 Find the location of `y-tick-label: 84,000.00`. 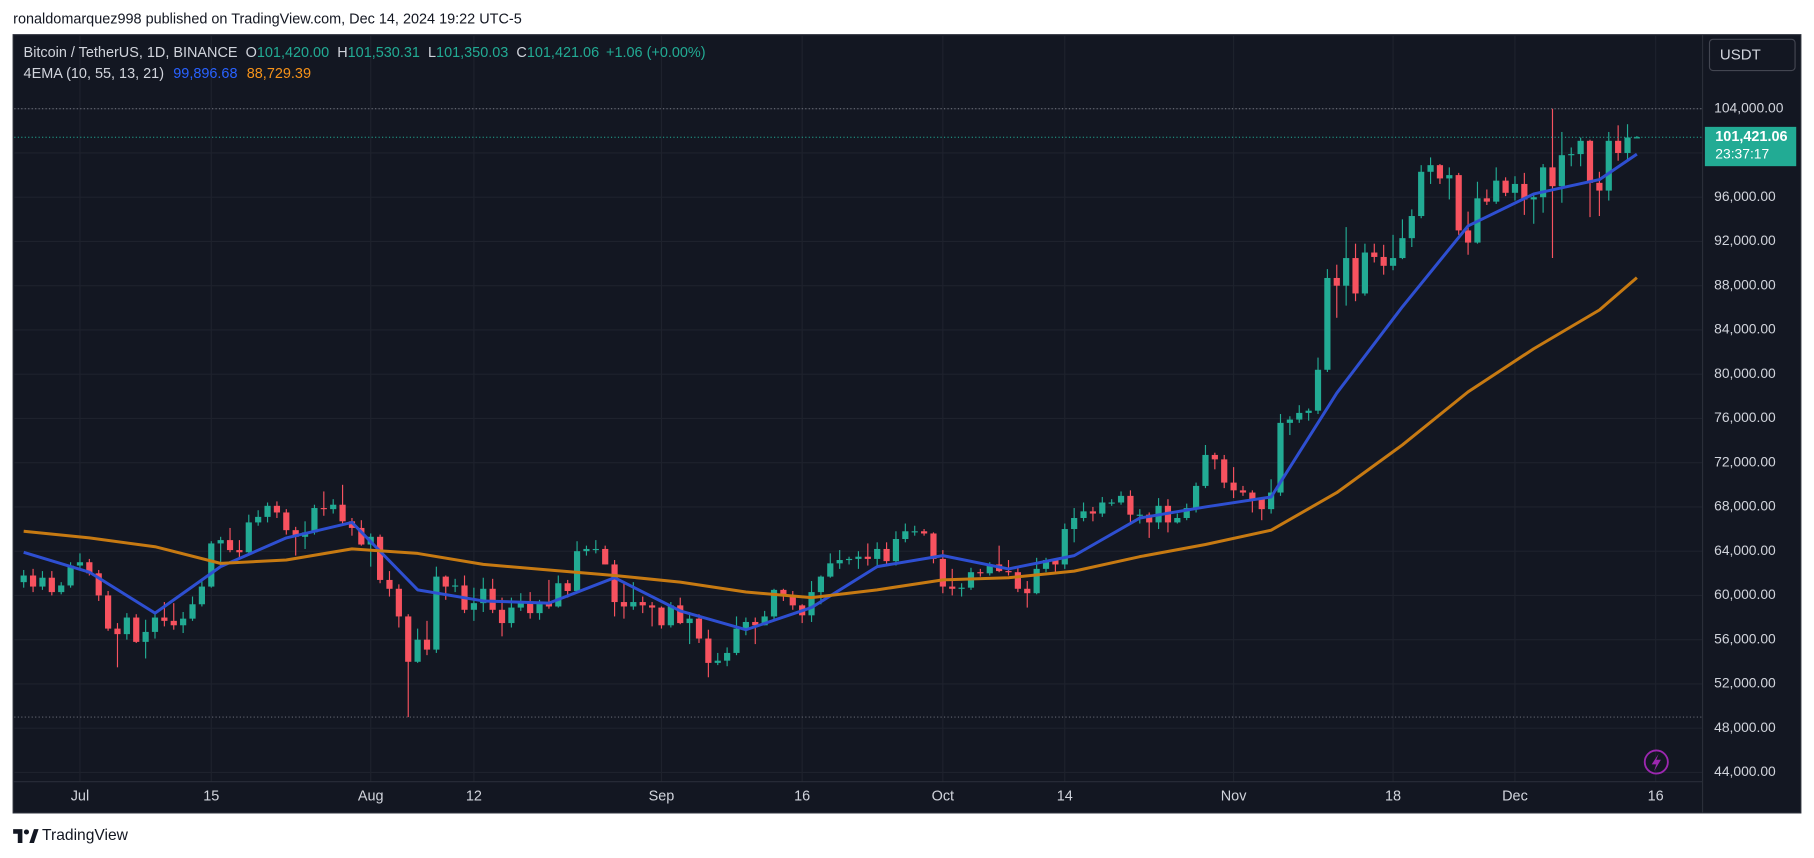

y-tick-label: 84,000.00 is located at coordinates (1745, 329).